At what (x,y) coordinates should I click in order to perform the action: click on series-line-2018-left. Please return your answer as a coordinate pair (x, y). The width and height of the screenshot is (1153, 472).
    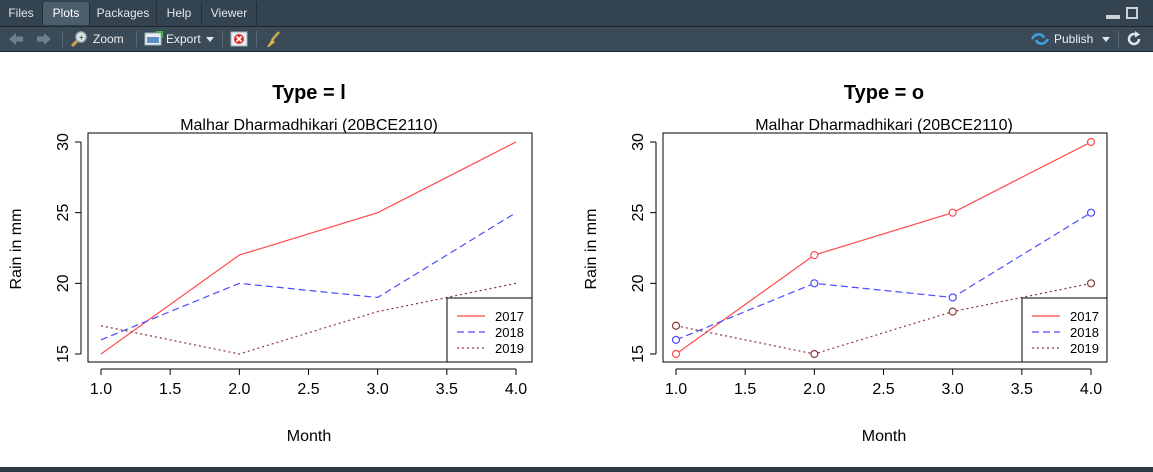
    Looking at the image, I should click on (308, 276).